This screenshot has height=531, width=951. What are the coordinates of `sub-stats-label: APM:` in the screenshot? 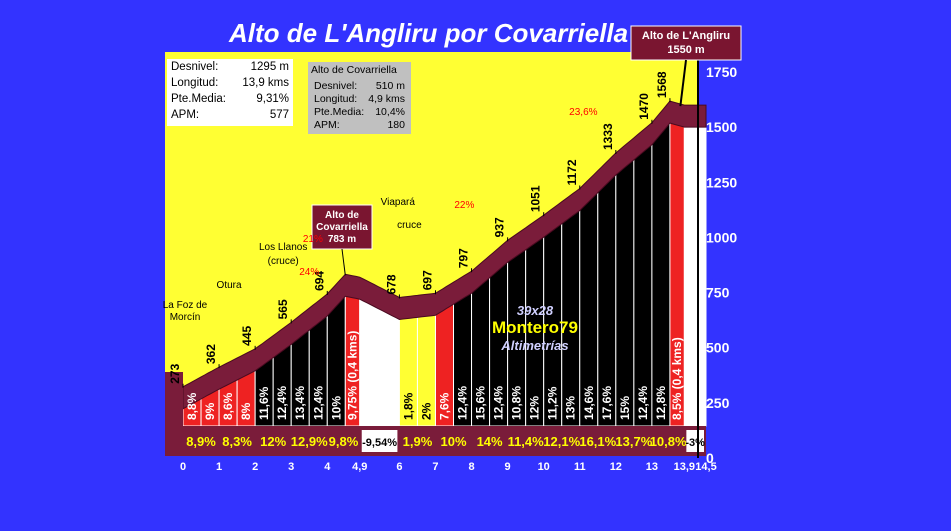 It's located at (327, 125).